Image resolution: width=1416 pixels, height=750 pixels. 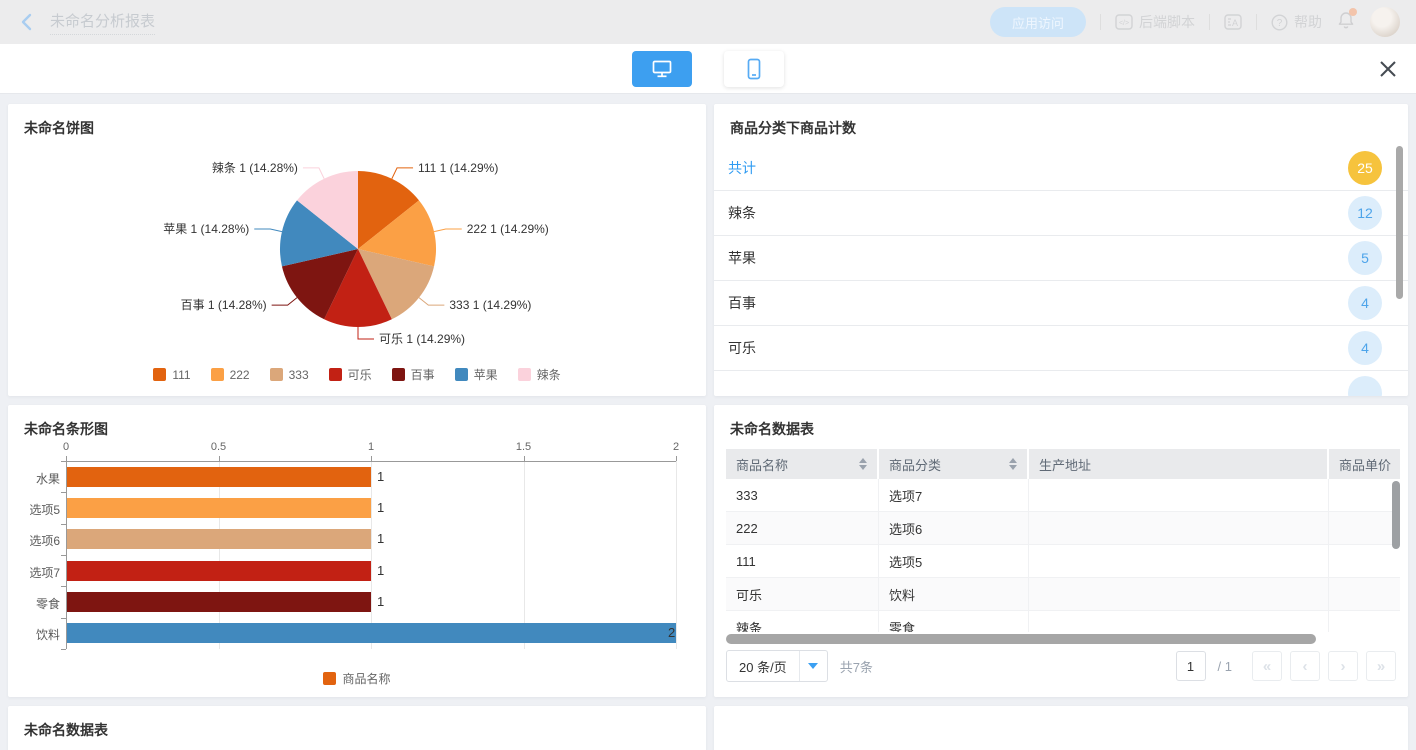 I want to click on legend-item-333: 333, so click(x=289, y=374).